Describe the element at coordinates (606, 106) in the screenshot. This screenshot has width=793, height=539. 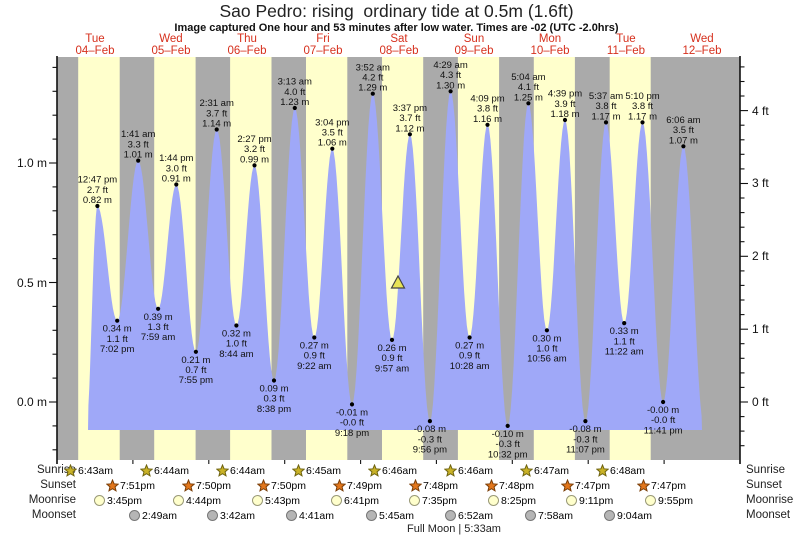
I see `high-tide-annotation: 5:37 am 3.8 ft 1.17 m` at that location.